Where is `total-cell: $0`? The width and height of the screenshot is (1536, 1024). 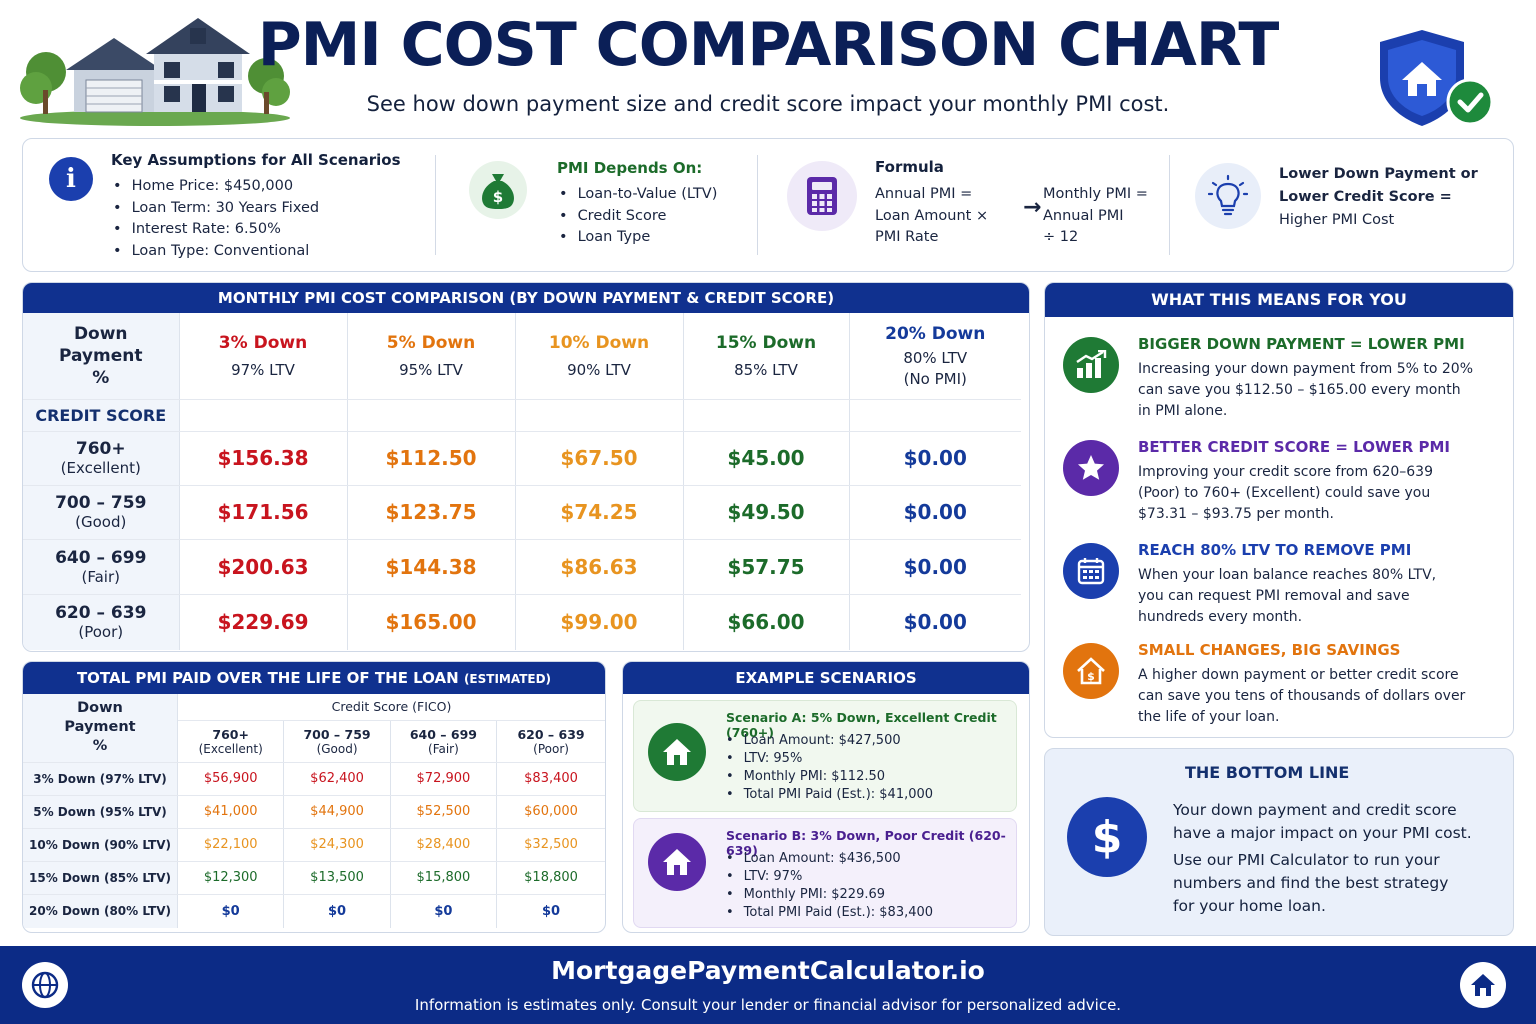 total-cell: $0 is located at coordinates (444, 911).